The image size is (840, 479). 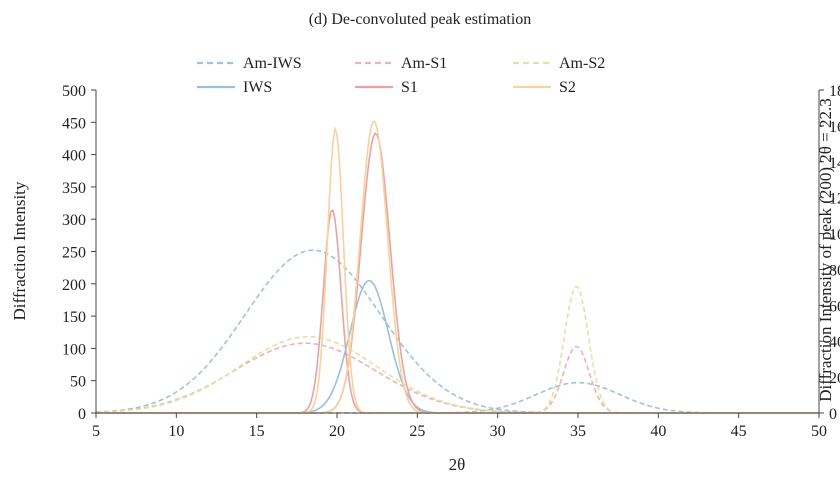 What do you see at coordinates (578, 431) in the screenshot?
I see `x-tick-label: 35` at bounding box center [578, 431].